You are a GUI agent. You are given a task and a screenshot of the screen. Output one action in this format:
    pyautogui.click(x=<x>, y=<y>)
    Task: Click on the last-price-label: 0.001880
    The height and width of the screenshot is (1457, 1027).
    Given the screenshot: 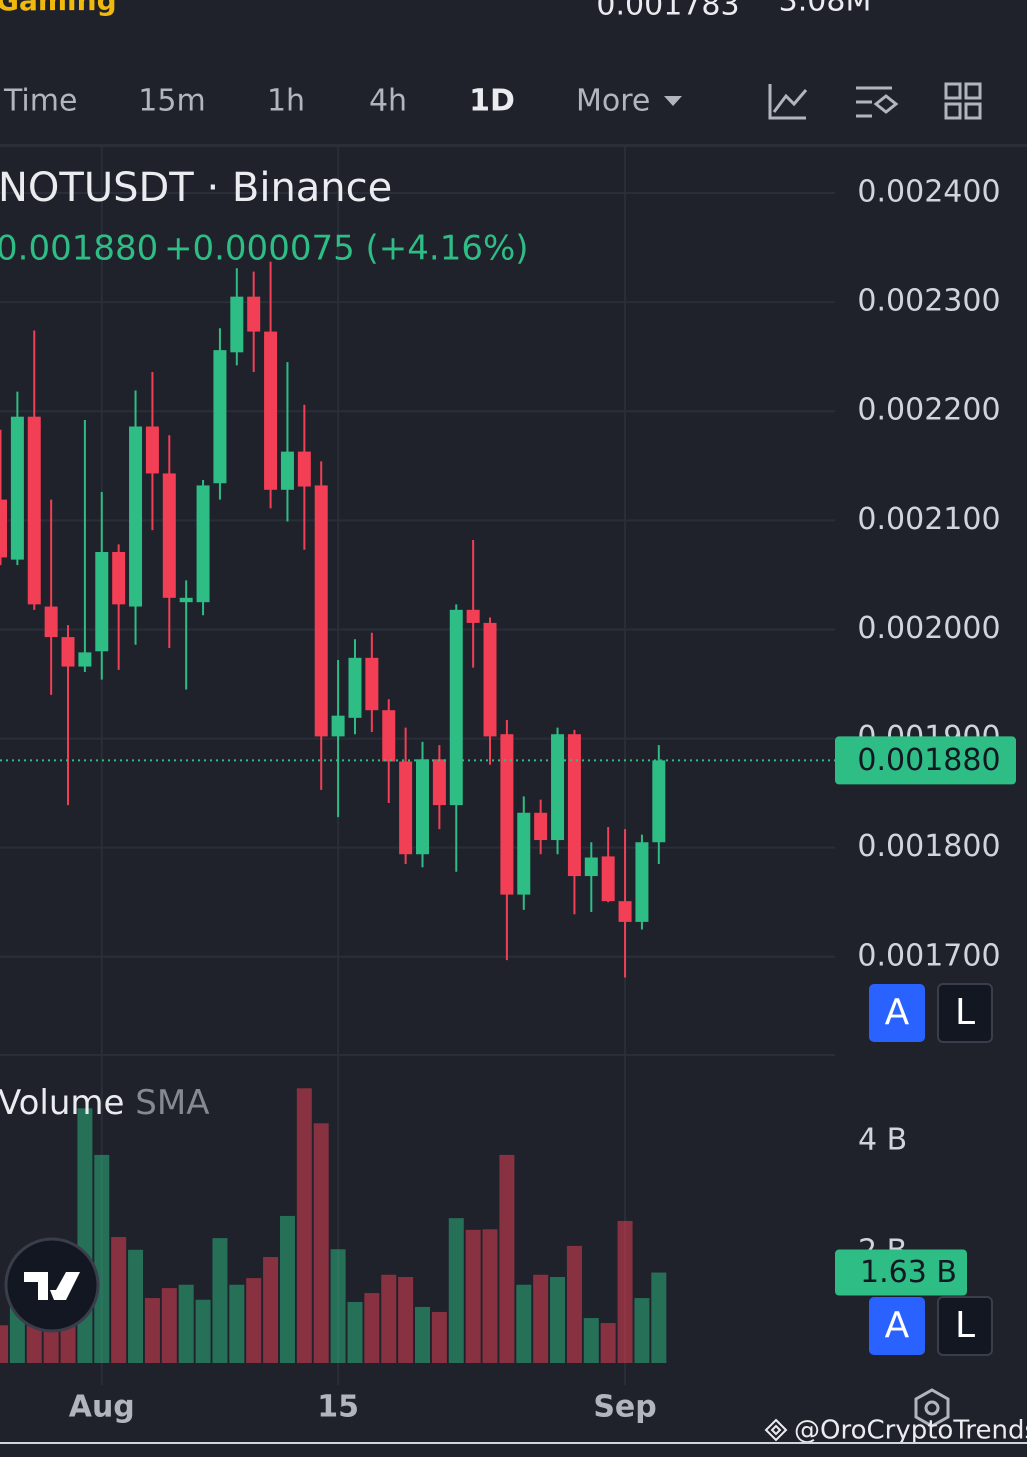 What is the action you would take?
    pyautogui.click(x=928, y=760)
    